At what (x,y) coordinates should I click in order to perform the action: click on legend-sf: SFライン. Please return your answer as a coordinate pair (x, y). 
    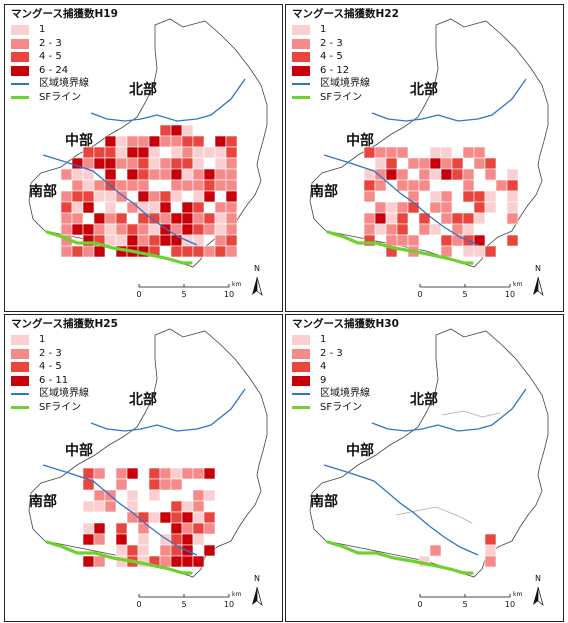
    Looking at the image, I should click on (345, 98).